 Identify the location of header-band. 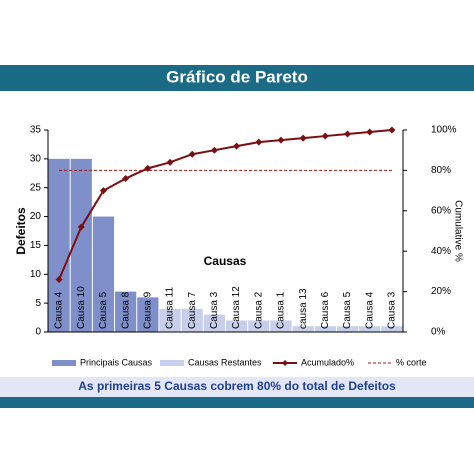
(237, 78).